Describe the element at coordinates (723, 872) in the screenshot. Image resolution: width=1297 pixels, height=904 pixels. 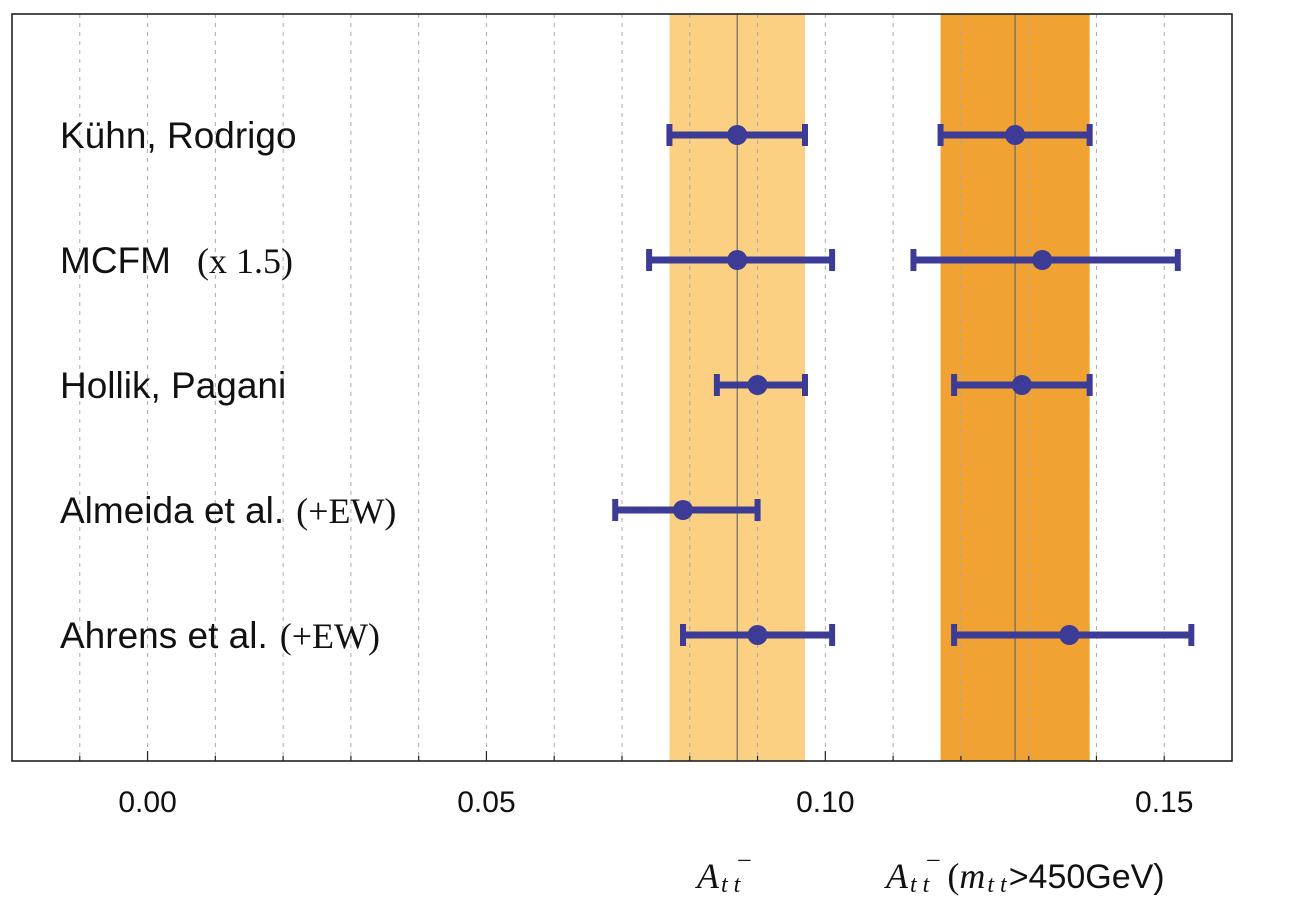
I see `axis-title-inclusive: At t–` at that location.